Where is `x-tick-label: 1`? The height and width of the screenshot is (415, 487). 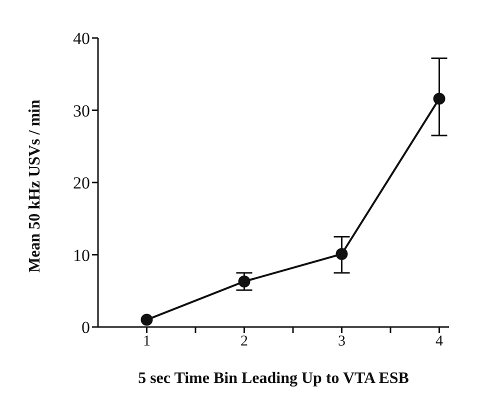
x-tick-label: 1 is located at coordinates (146, 342).